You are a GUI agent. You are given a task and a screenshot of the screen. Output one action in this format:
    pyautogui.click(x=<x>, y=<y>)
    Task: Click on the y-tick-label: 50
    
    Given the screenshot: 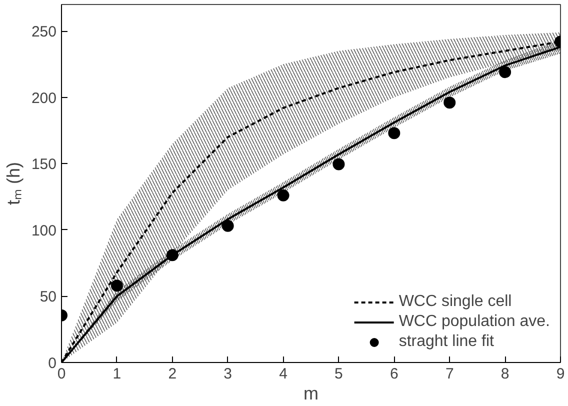 What is the action you would take?
    pyautogui.click(x=48, y=297)
    